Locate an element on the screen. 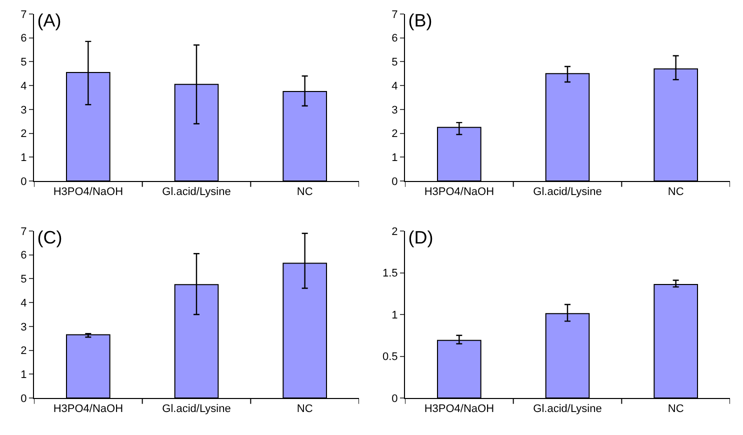 This screenshot has height=435, width=743. chart-title: (A) is located at coordinates (49, 20).